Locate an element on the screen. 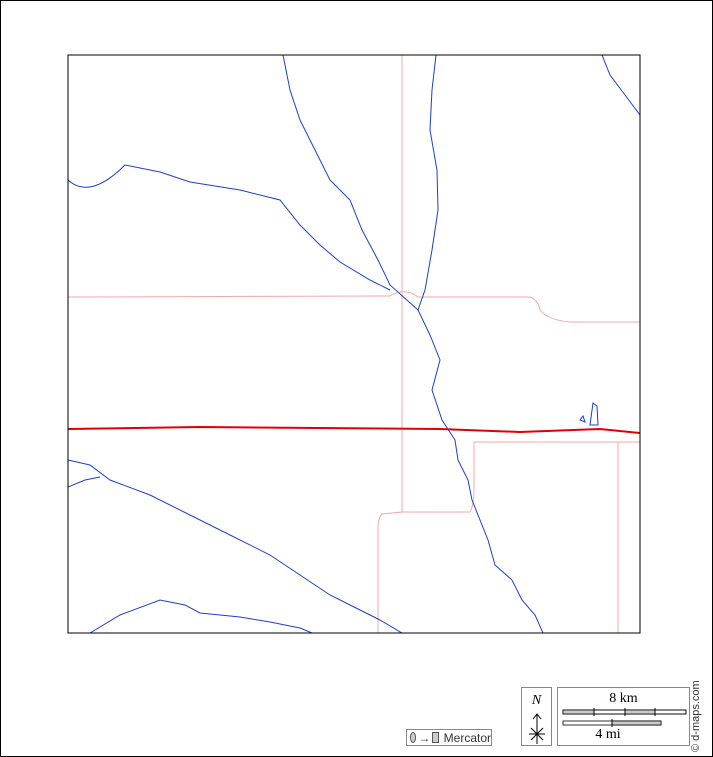 The width and height of the screenshot is (713, 757). square-icon is located at coordinates (435, 737).